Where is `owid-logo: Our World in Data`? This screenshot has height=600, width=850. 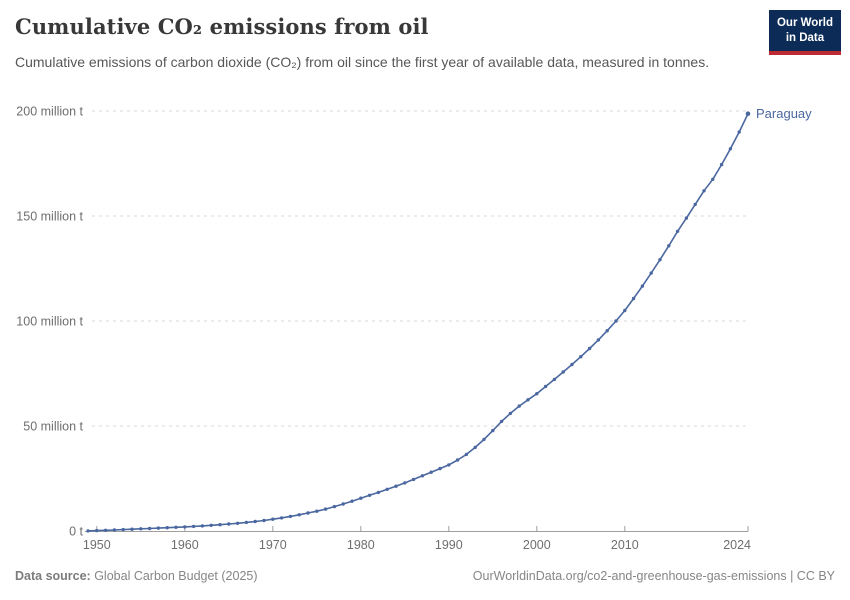 owid-logo: Our World in Data is located at coordinates (804, 32).